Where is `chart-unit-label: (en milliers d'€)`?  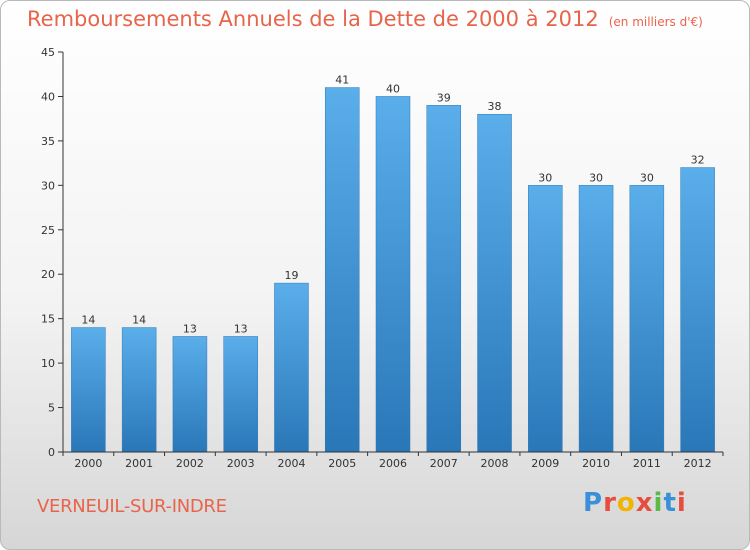 chart-unit-label: (en milliers d'€) is located at coordinates (655, 22).